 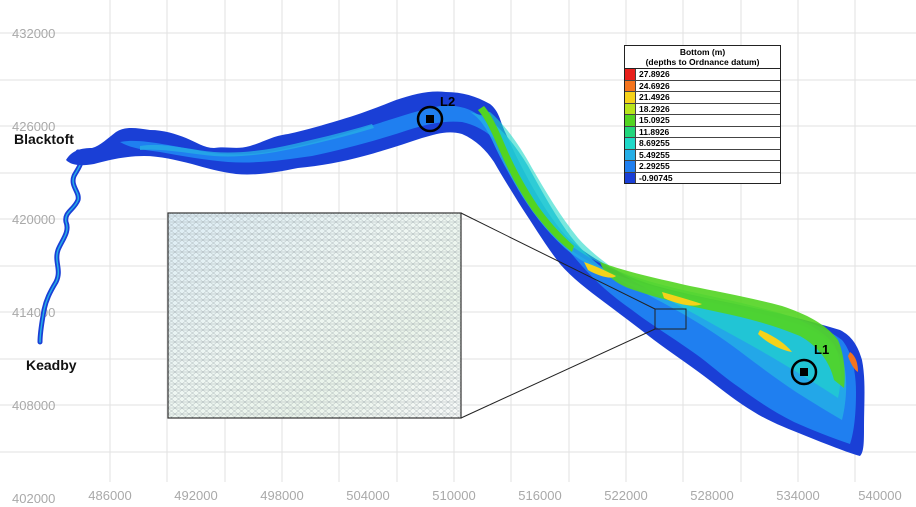 I want to click on legend-value: -0.90745, so click(x=656, y=177).